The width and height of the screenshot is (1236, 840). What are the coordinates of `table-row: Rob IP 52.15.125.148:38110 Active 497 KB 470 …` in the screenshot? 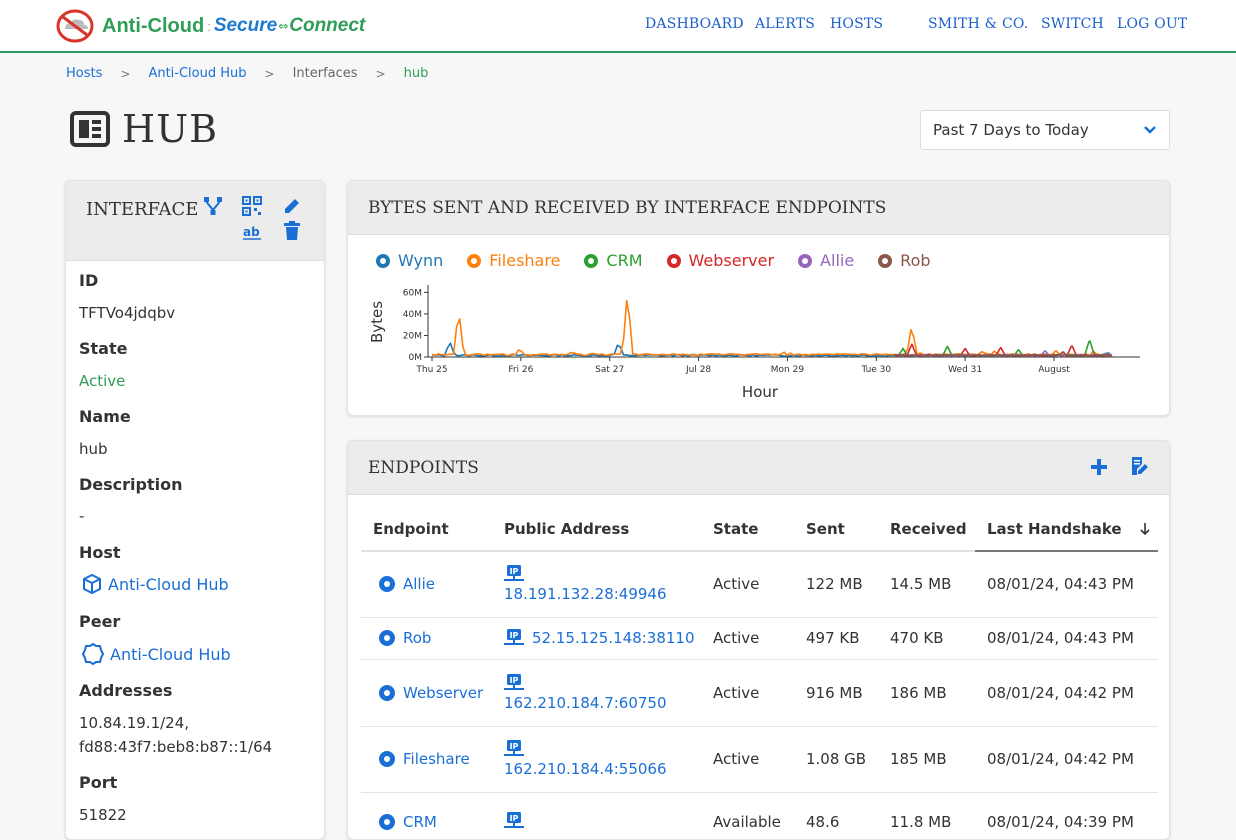 It's located at (759, 638).